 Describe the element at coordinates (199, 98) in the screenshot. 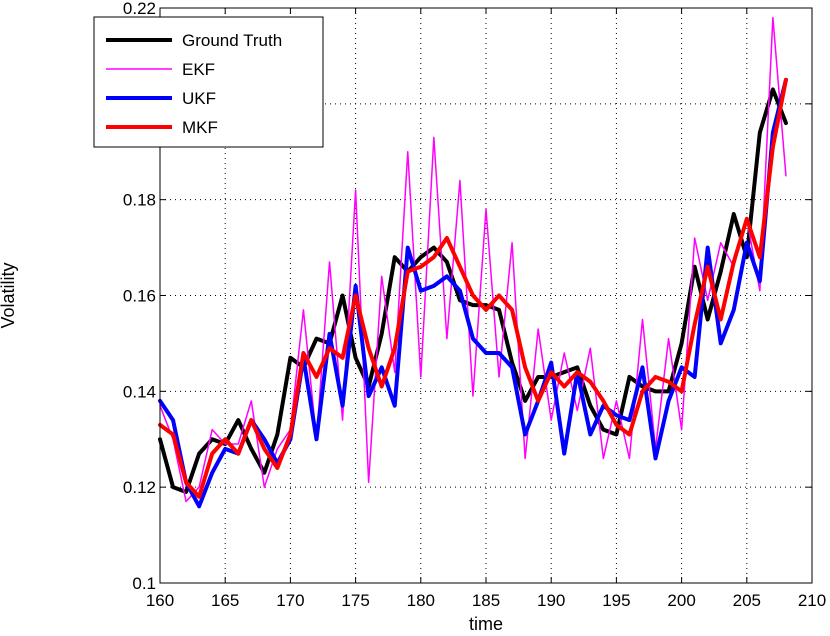

I see `legend-label-ukf: UKF` at that location.